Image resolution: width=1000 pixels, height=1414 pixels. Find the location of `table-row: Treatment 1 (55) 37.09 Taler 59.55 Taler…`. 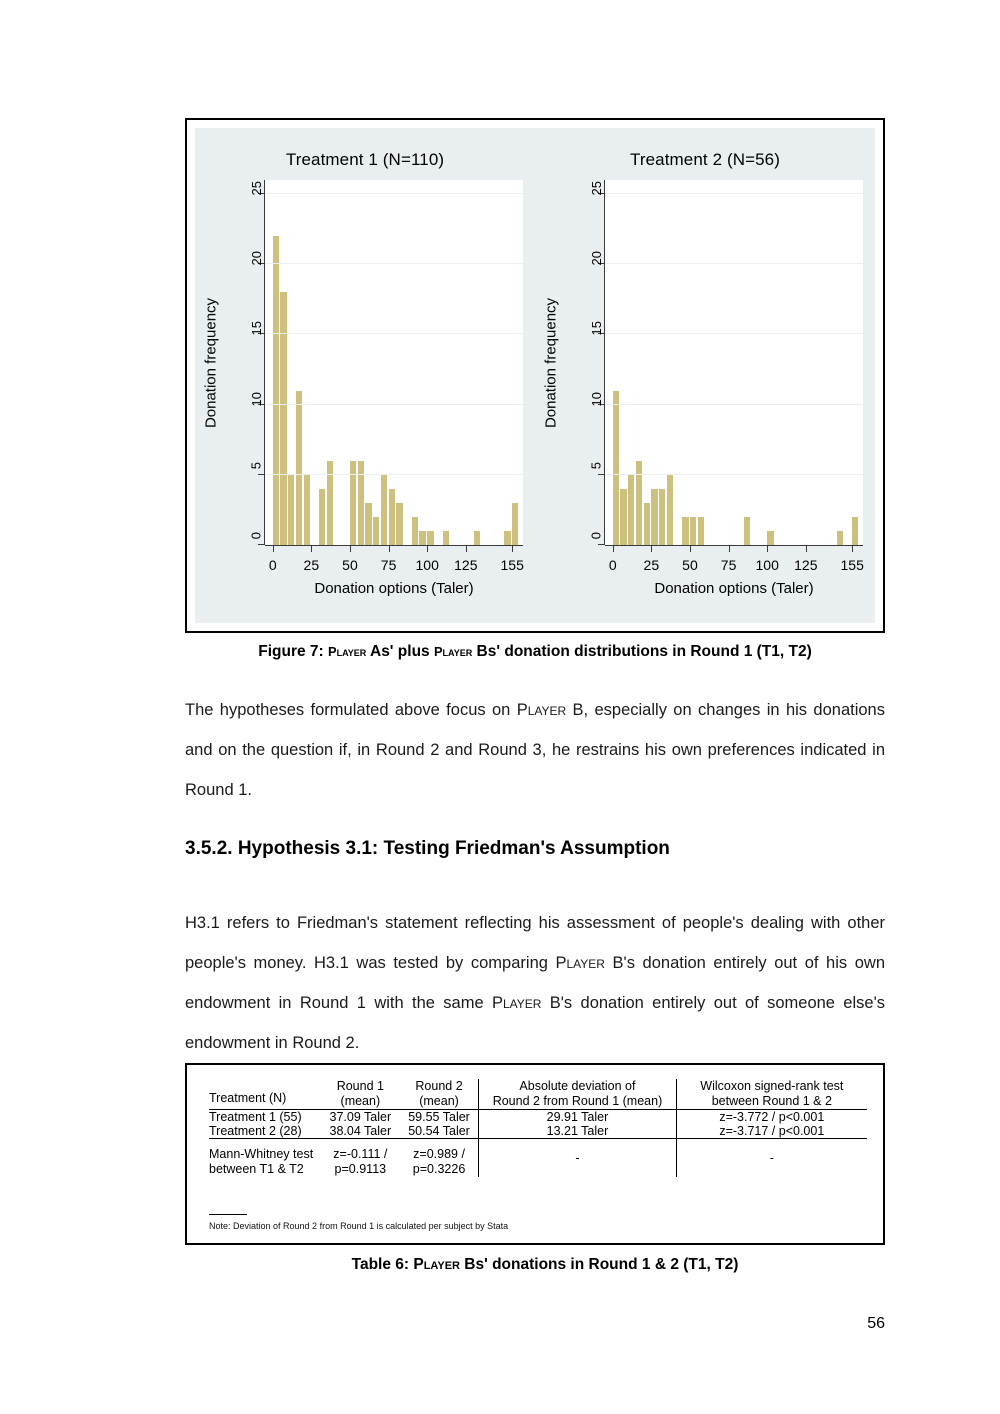

table-row: Treatment 1 (55) 37.09 Taler 59.55 Taler… is located at coordinates (538, 1116).